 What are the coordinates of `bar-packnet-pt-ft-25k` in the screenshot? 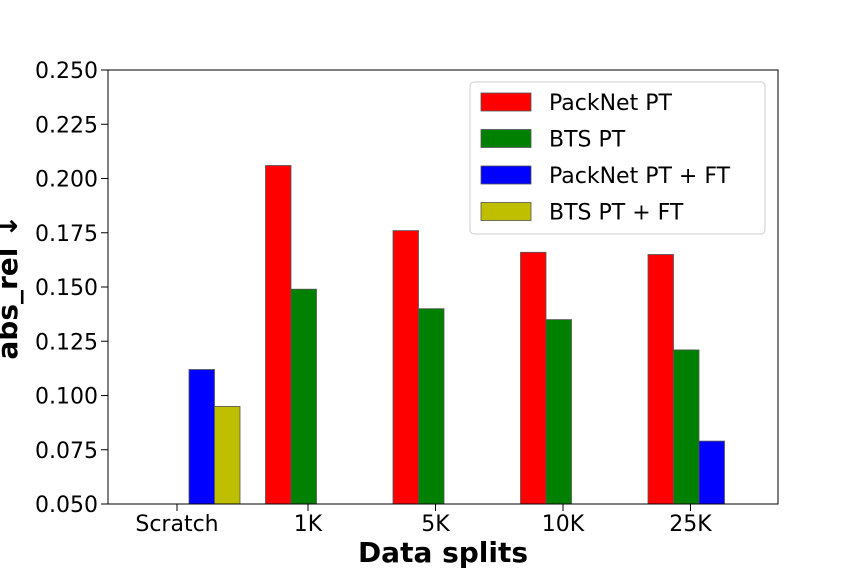 It's located at (711, 472).